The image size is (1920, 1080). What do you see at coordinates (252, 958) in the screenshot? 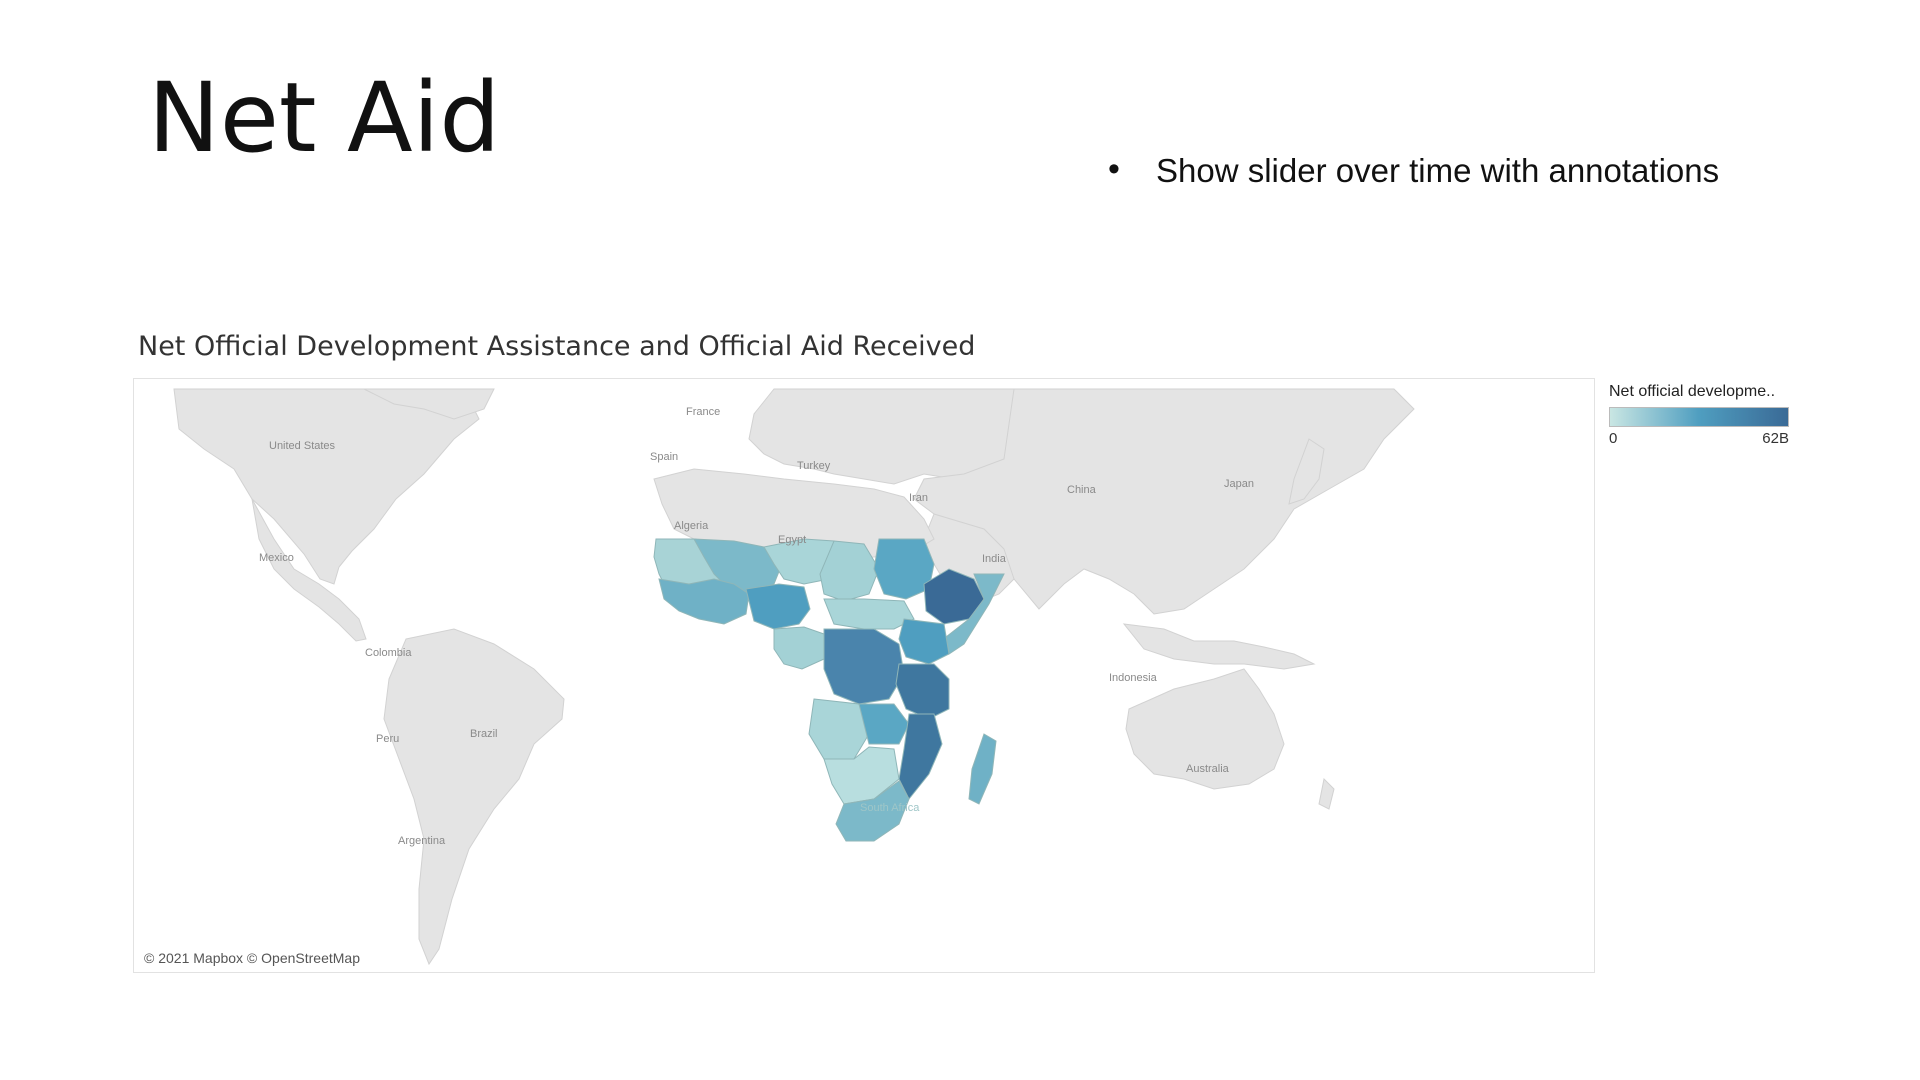
I see `map-attribution: © 2021 Mapbox © OpenStreetMap` at bounding box center [252, 958].